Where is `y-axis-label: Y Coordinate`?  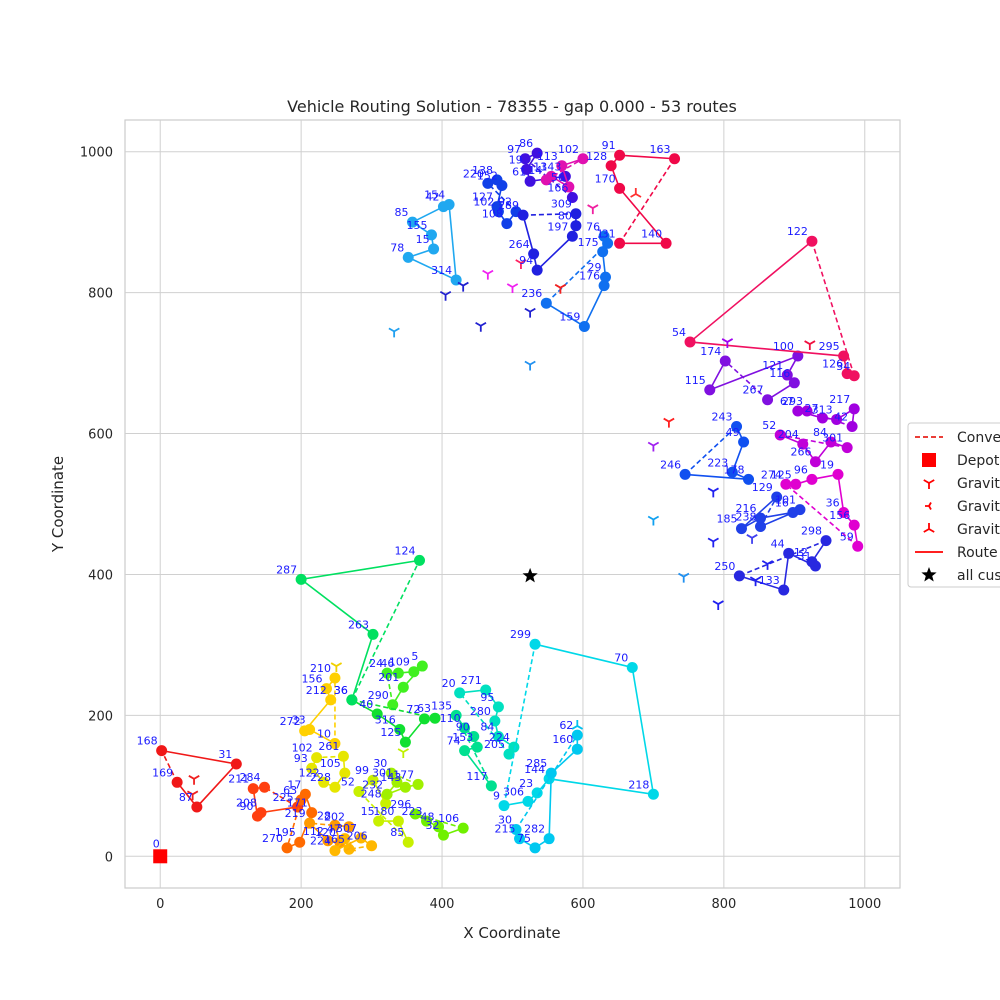
y-axis-label: Y Coordinate is located at coordinates (58, 504).